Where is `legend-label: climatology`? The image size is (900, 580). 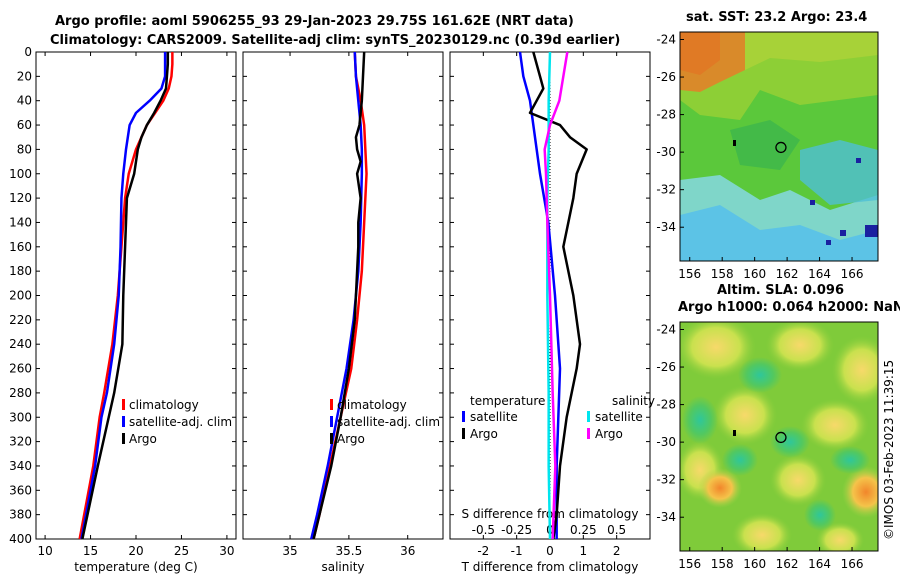
legend-label: climatology is located at coordinates (372, 405).